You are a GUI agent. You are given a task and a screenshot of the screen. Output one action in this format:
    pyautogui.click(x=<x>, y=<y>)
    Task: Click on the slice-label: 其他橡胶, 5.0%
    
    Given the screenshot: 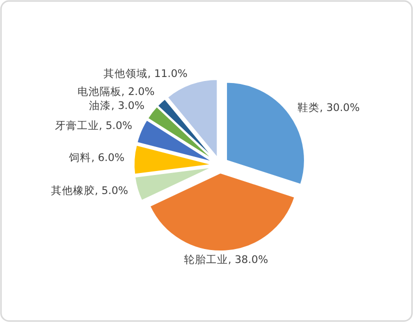 What is the action you would take?
    pyautogui.click(x=89, y=191)
    